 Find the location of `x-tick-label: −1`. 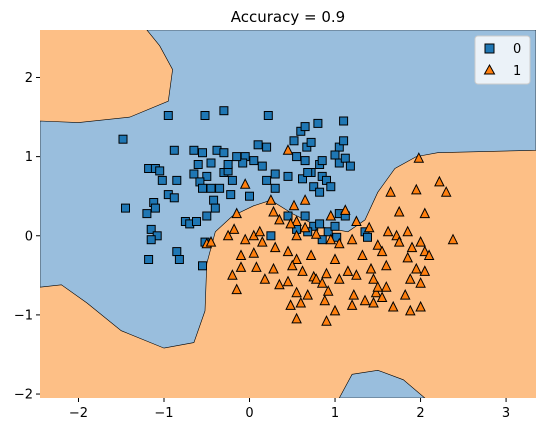

x-tick-label: −1 is located at coordinates (163, 413).